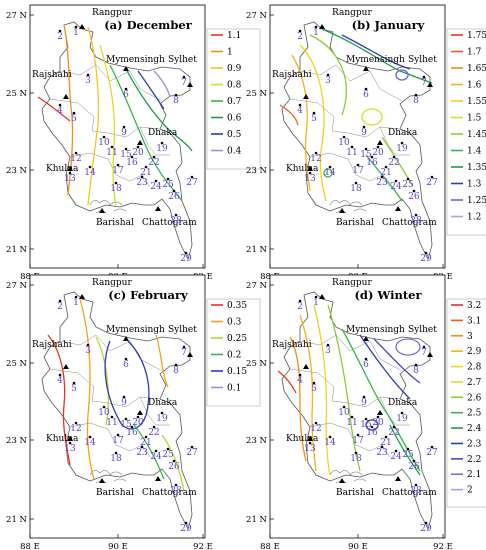  What do you see at coordinates (142, 183) in the screenshot?
I see `station-number: 23` at bounding box center [142, 183].